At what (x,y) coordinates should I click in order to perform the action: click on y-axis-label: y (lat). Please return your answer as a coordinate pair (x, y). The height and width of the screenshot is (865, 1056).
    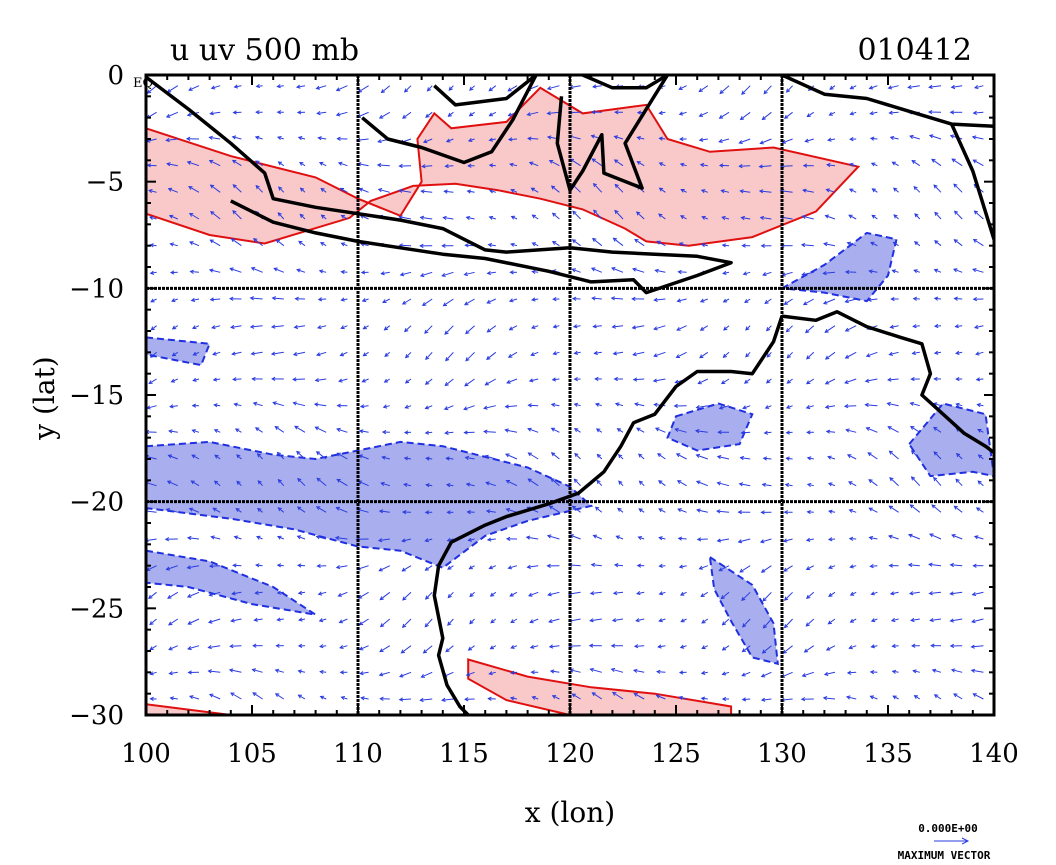
    Looking at the image, I should click on (44, 398).